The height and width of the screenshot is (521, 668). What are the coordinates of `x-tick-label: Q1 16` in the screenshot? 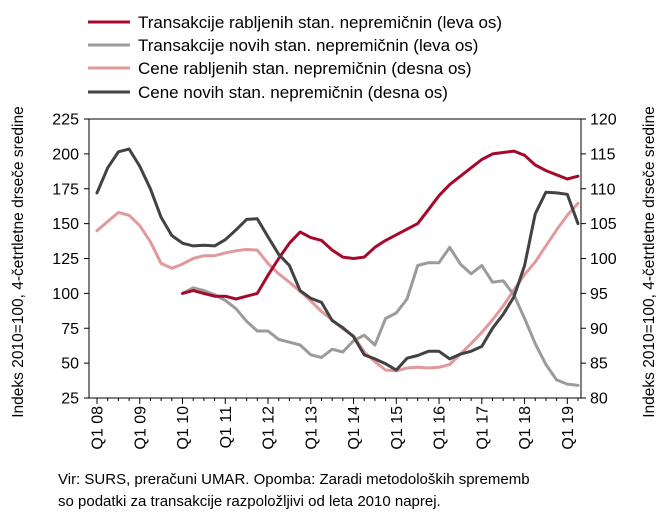 It's located at (440, 428).